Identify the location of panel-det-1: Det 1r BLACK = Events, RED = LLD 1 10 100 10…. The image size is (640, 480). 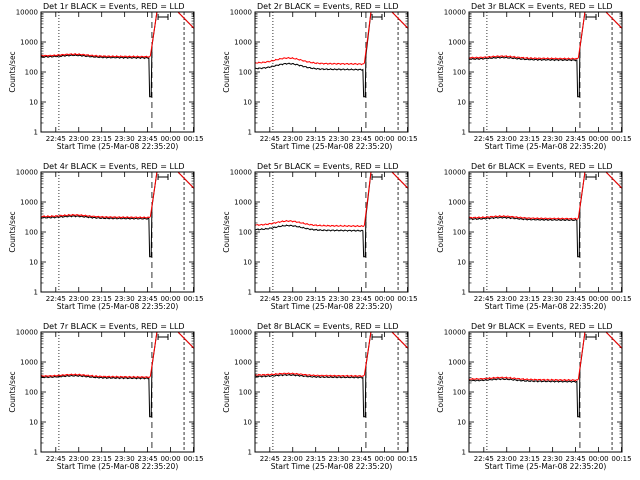
(106, 76).